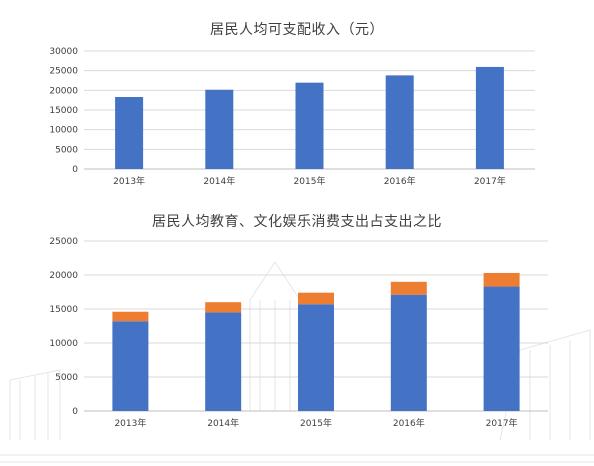 The image size is (594, 466). I want to click on bar-2014年-series-1, so click(223, 307).